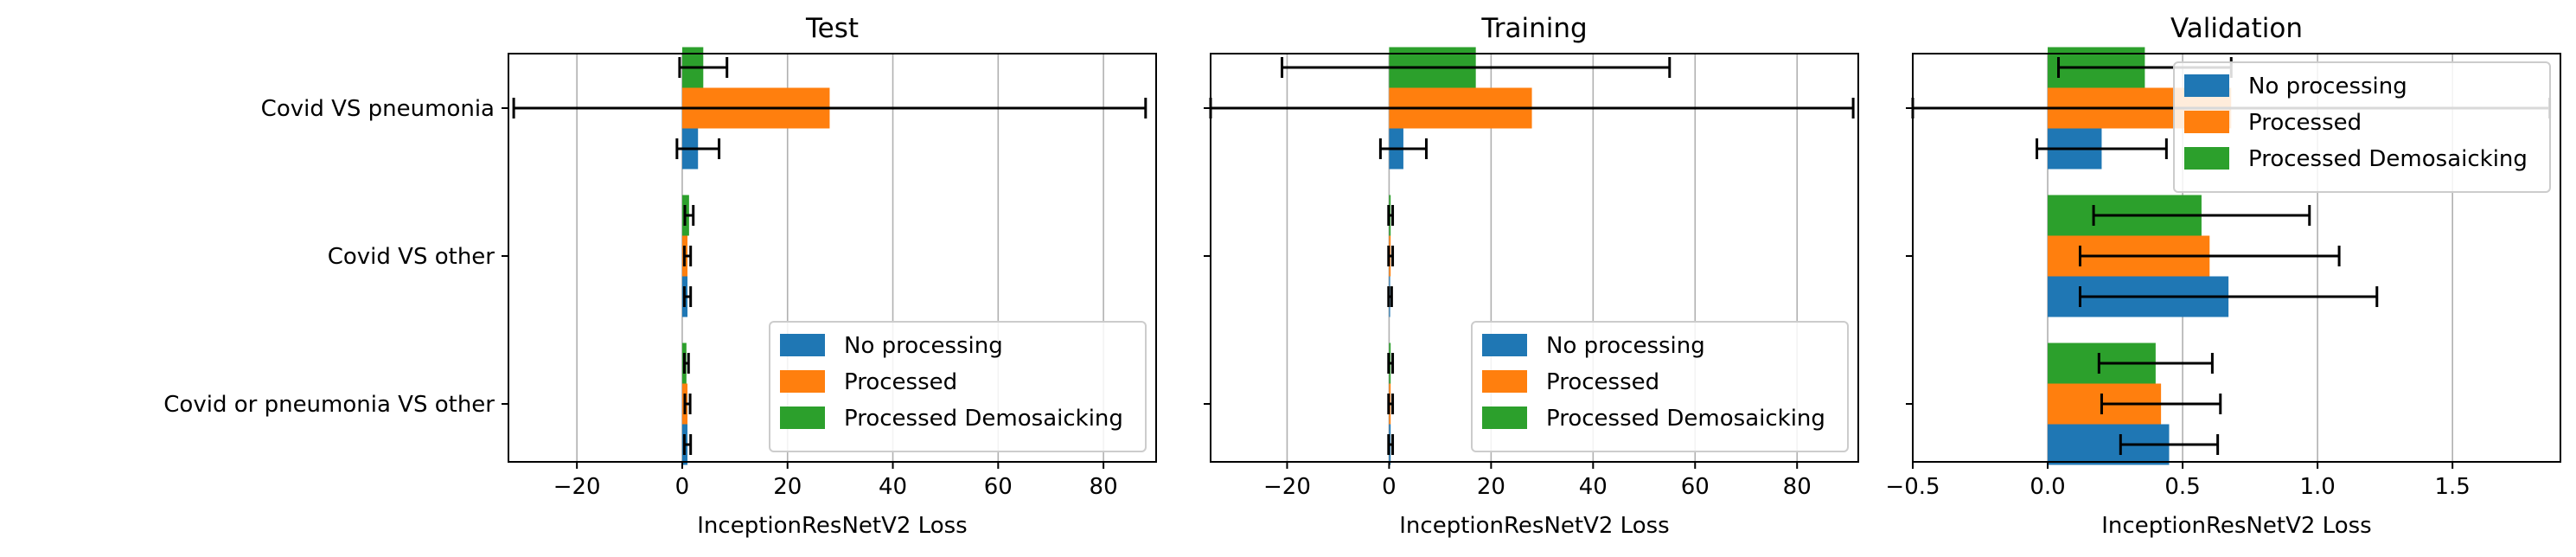 The width and height of the screenshot is (2576, 557). Describe the element at coordinates (2182, 487) in the screenshot. I see `x-tick-label: 0.5` at that location.